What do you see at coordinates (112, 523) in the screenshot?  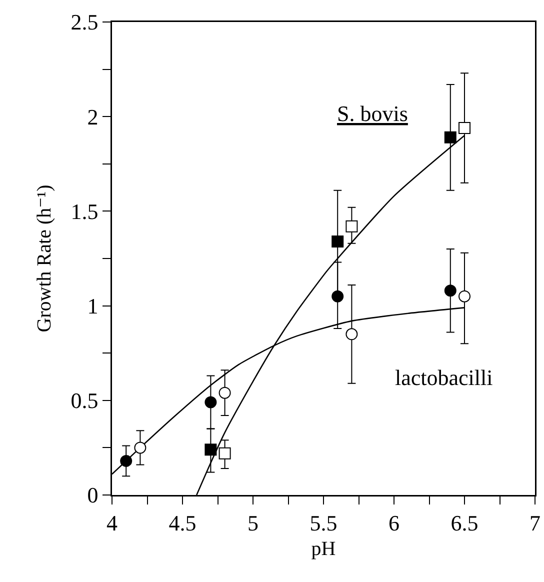 I see `x-tick-label: 4` at bounding box center [112, 523].